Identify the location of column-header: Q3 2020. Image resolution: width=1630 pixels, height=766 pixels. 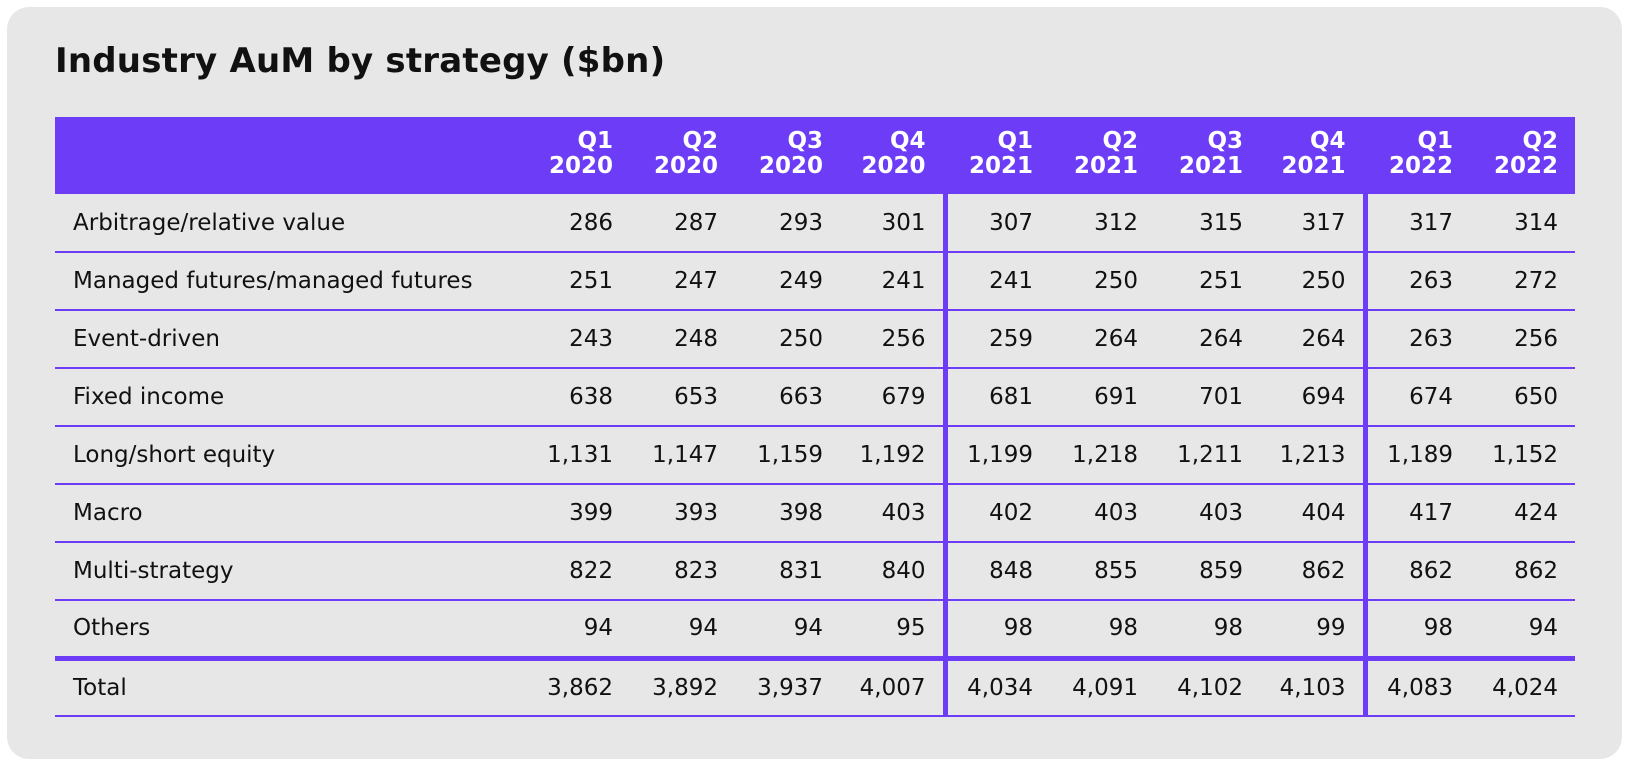
(787, 155).